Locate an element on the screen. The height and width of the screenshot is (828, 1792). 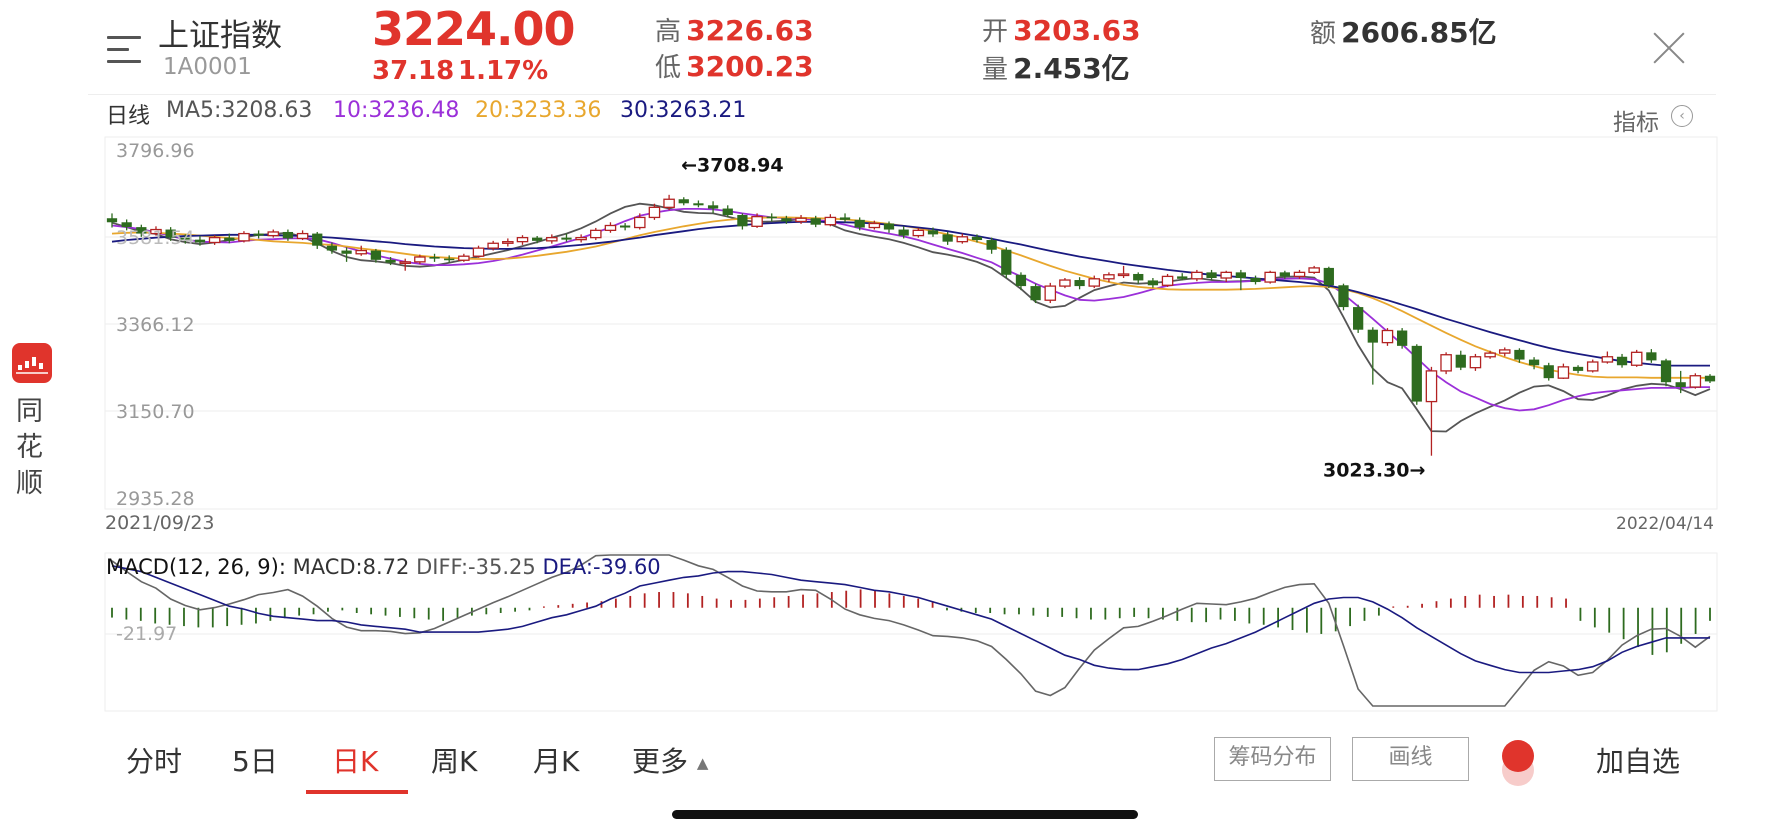
app-brand-name: 同花顺 is located at coordinates (29, 447).